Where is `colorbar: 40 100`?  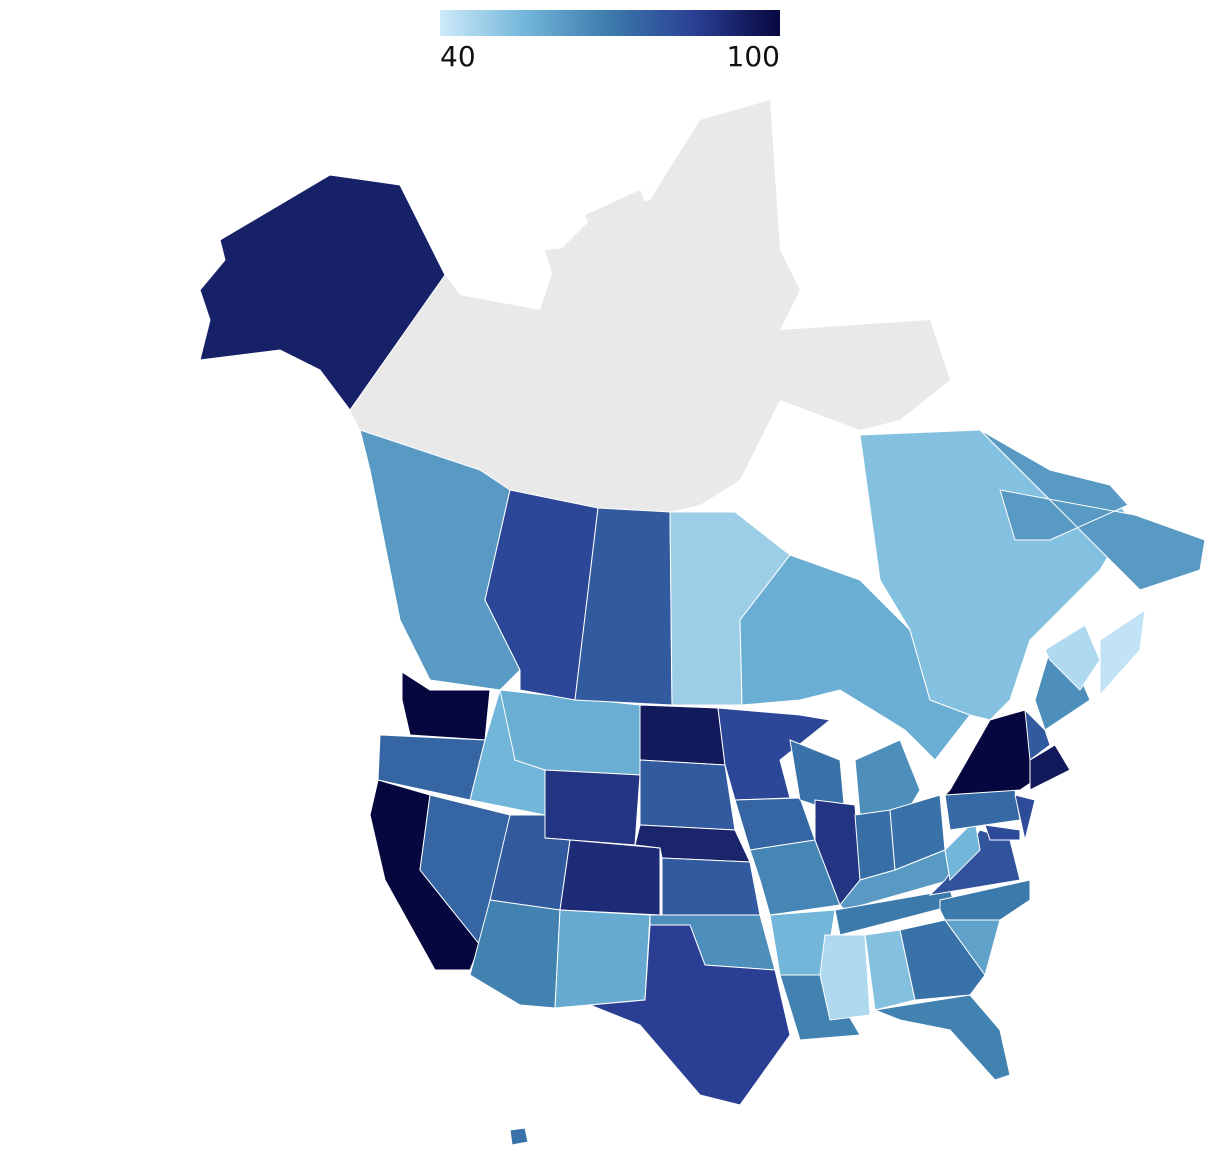 colorbar: 40 100 is located at coordinates (610, 41).